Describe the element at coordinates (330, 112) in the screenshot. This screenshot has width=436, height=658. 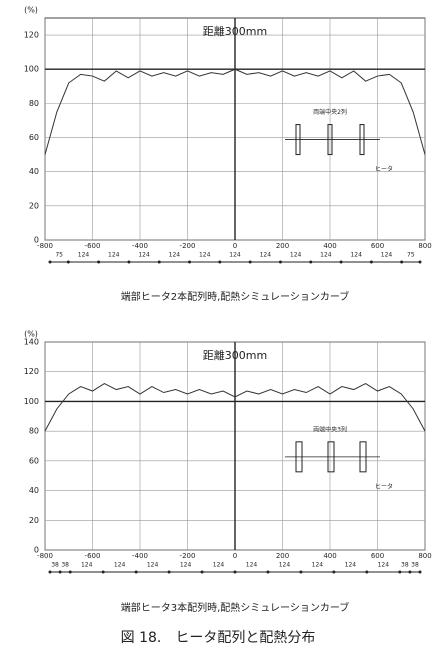
I see `heater-note: 両端中央2列` at that location.